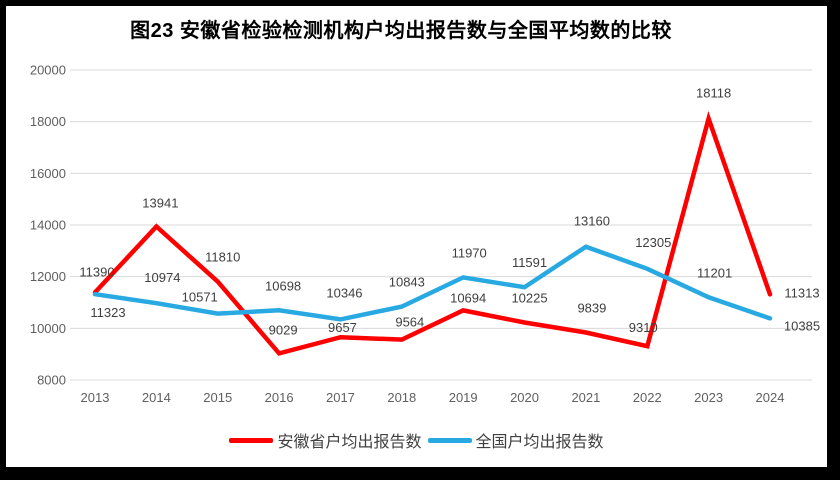 This screenshot has width=840, height=480. Describe the element at coordinates (48, 328) in the screenshot. I see `y-tick-label: 10000` at that location.